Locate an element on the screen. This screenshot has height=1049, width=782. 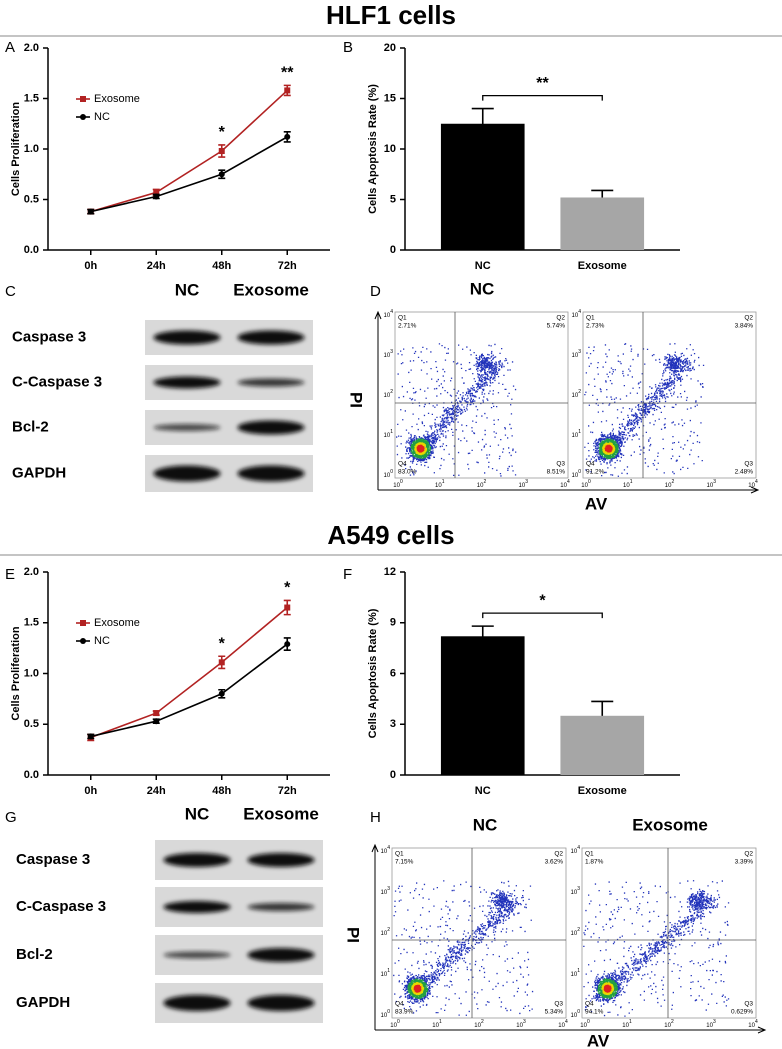
y-tick-label: 15 is located at coordinates (390, 98).